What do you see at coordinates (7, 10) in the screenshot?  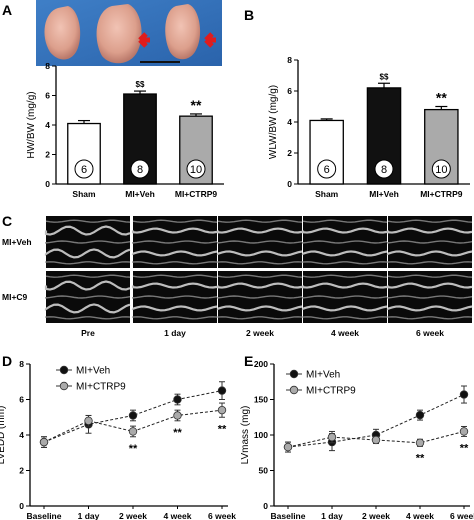 I see `panel-label-a: A` at bounding box center [7, 10].